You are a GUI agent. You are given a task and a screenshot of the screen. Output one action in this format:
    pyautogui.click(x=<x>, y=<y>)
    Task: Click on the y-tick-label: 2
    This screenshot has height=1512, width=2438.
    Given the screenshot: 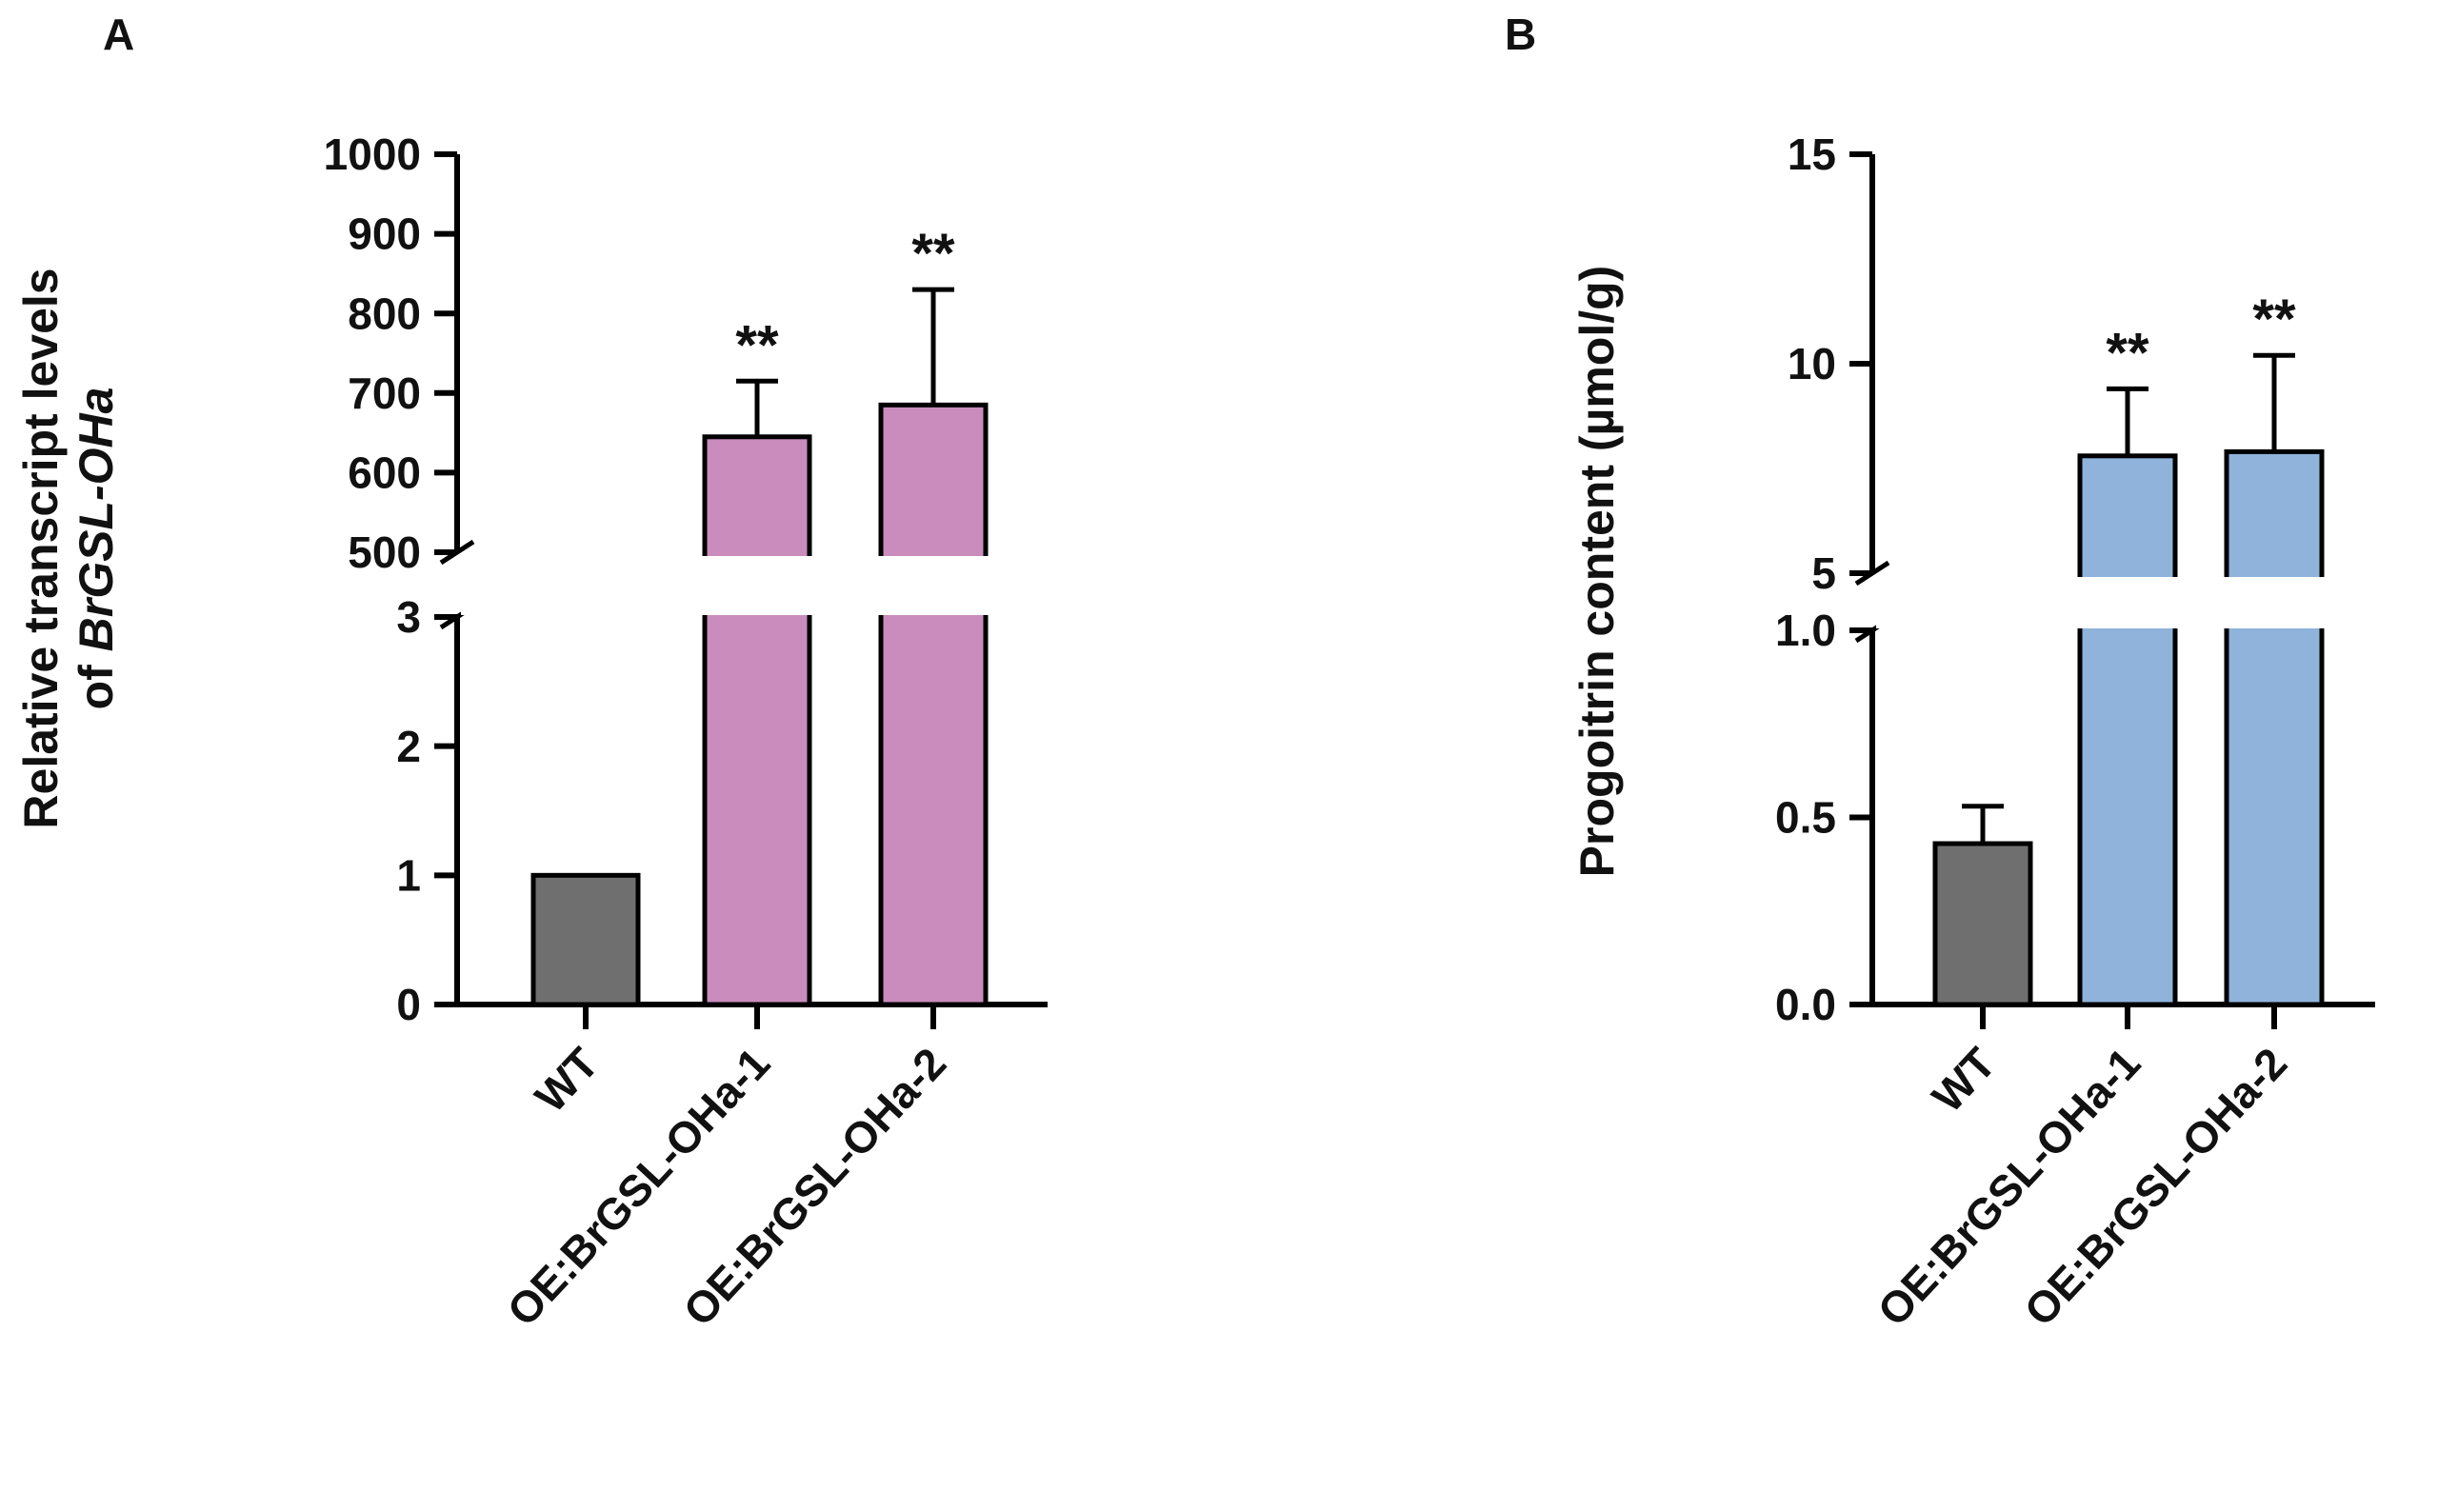 What is the action you would take?
    pyautogui.click(x=408, y=746)
    